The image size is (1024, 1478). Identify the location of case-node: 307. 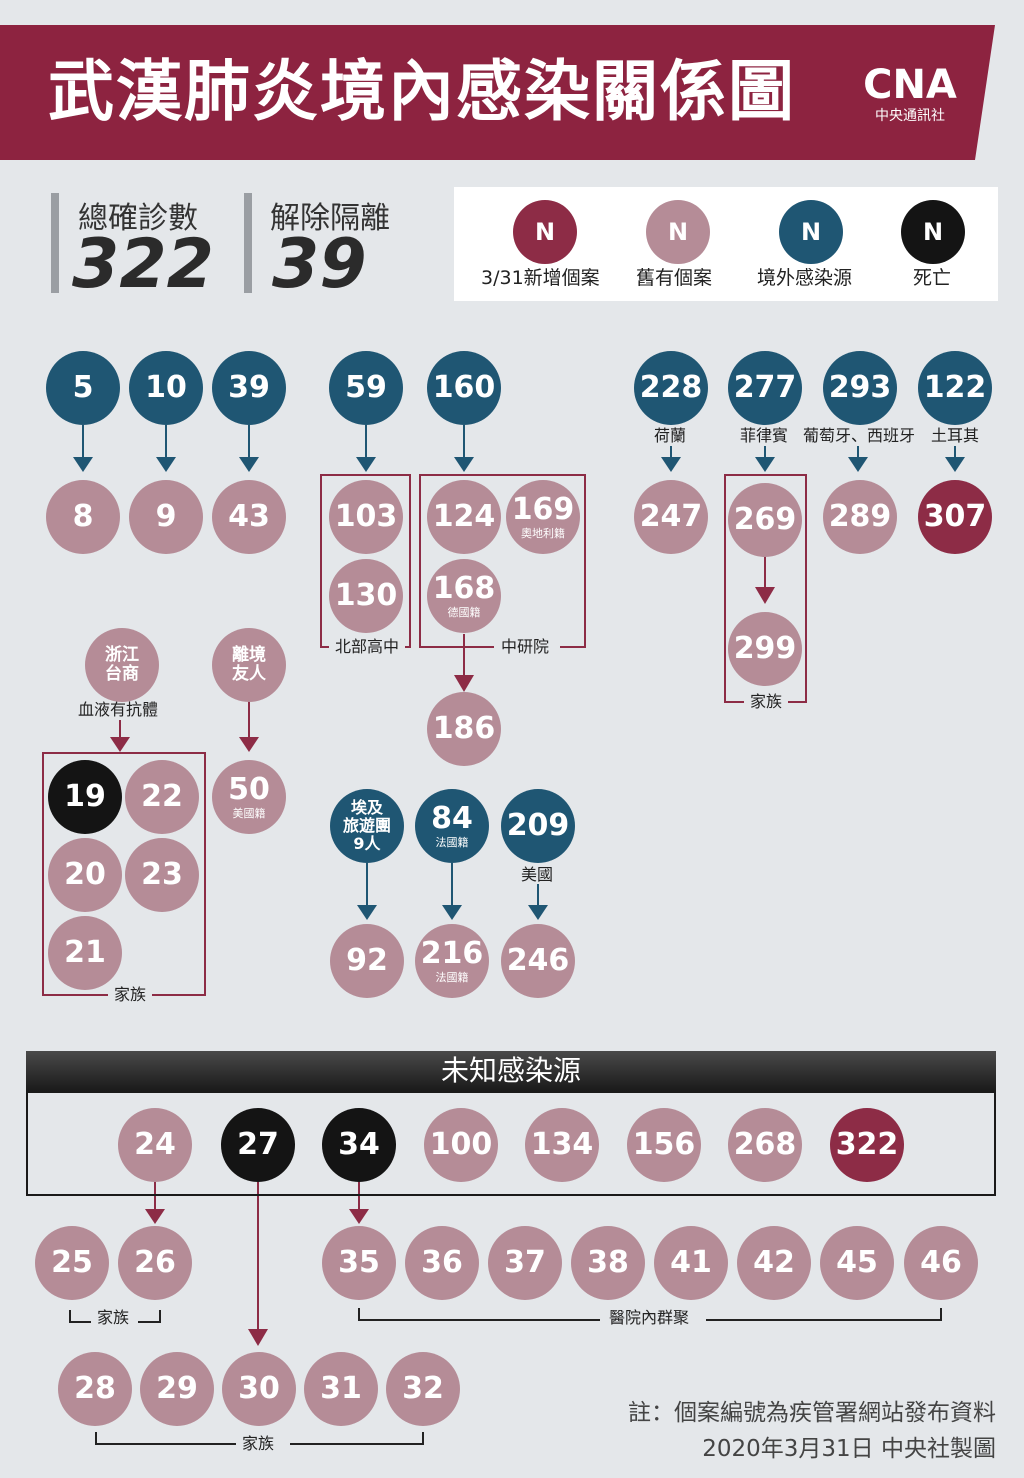
(955, 517).